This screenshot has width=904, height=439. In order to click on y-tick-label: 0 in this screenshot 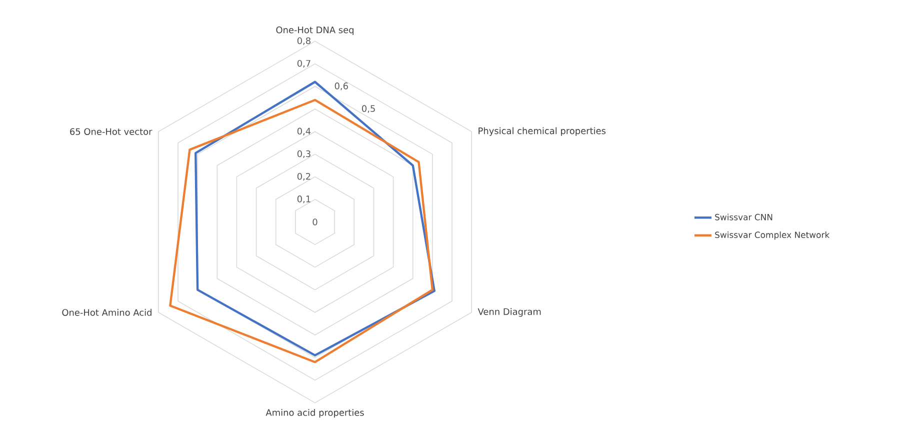, I will do `click(315, 222)`.